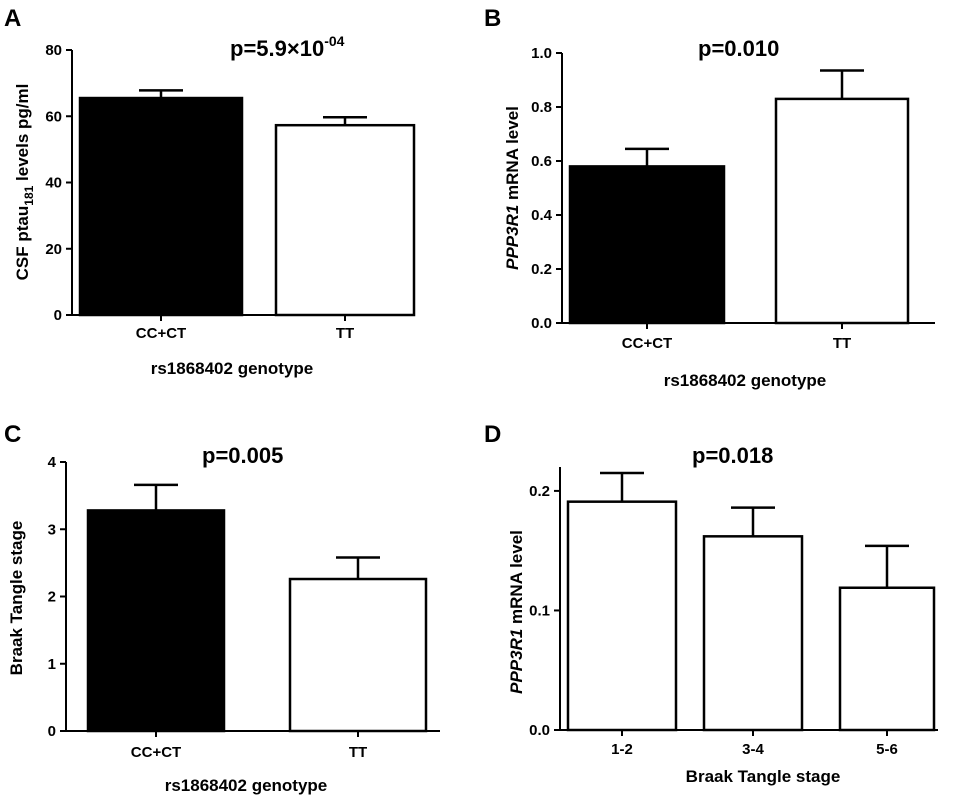 Image resolution: width=958 pixels, height=800 pixels. I want to click on y-tick-label-b: 0.0, so click(541, 323).